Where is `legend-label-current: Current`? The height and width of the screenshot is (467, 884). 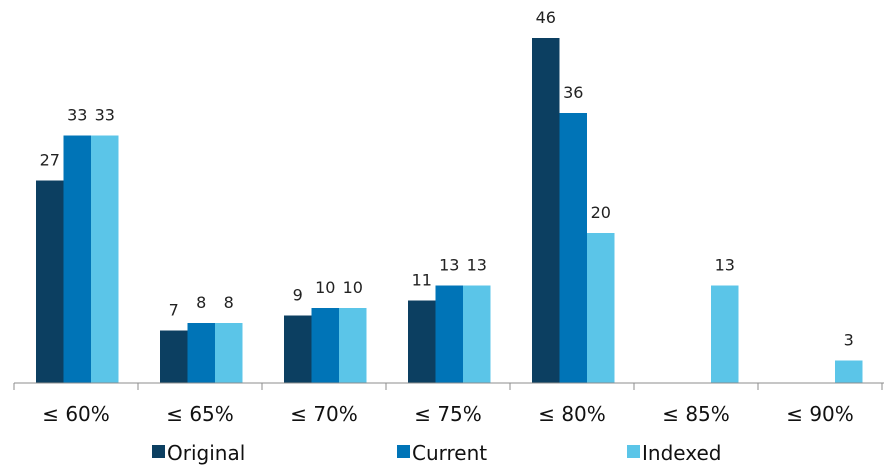
legend-label-current: Current is located at coordinates (449, 453).